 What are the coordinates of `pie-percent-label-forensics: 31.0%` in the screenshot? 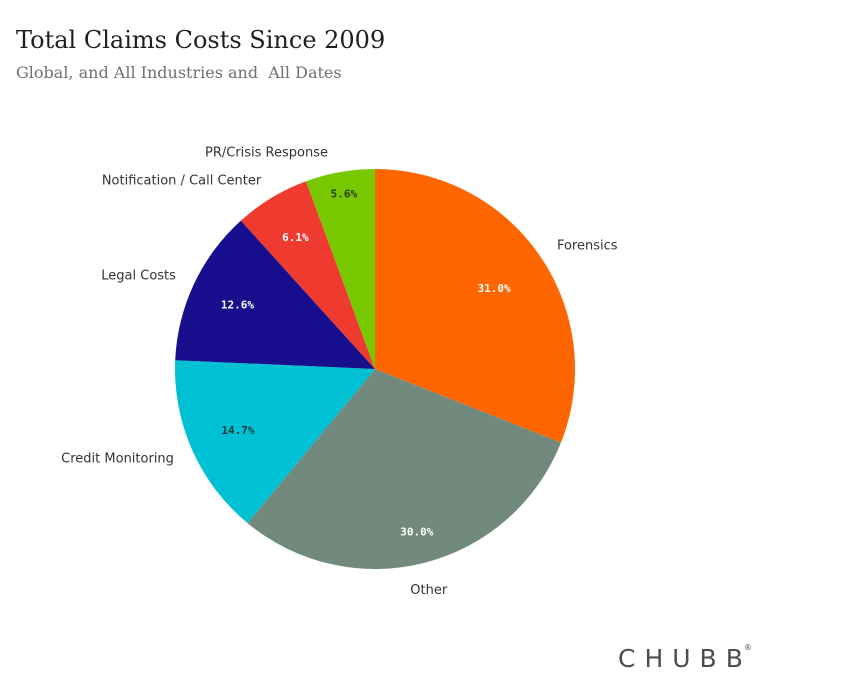 It's located at (494, 288).